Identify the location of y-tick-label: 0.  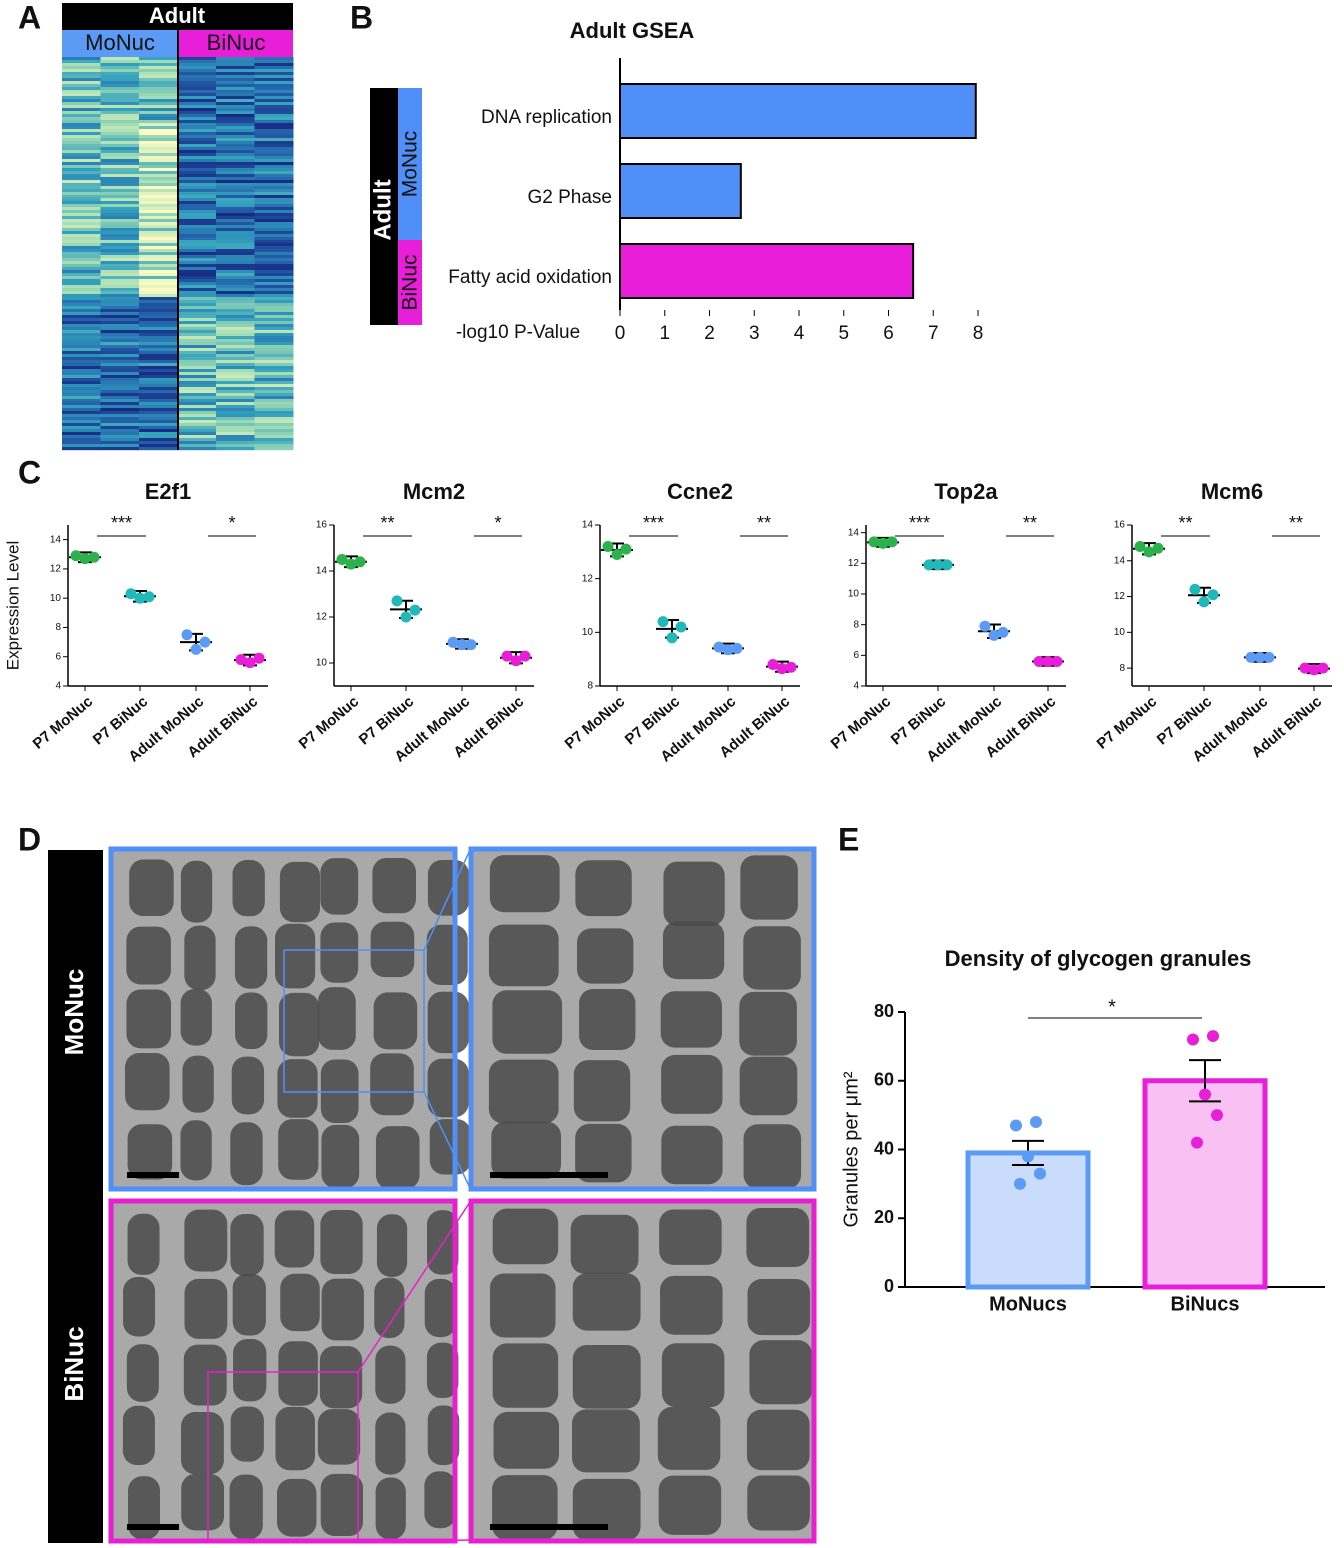
(889, 1286).